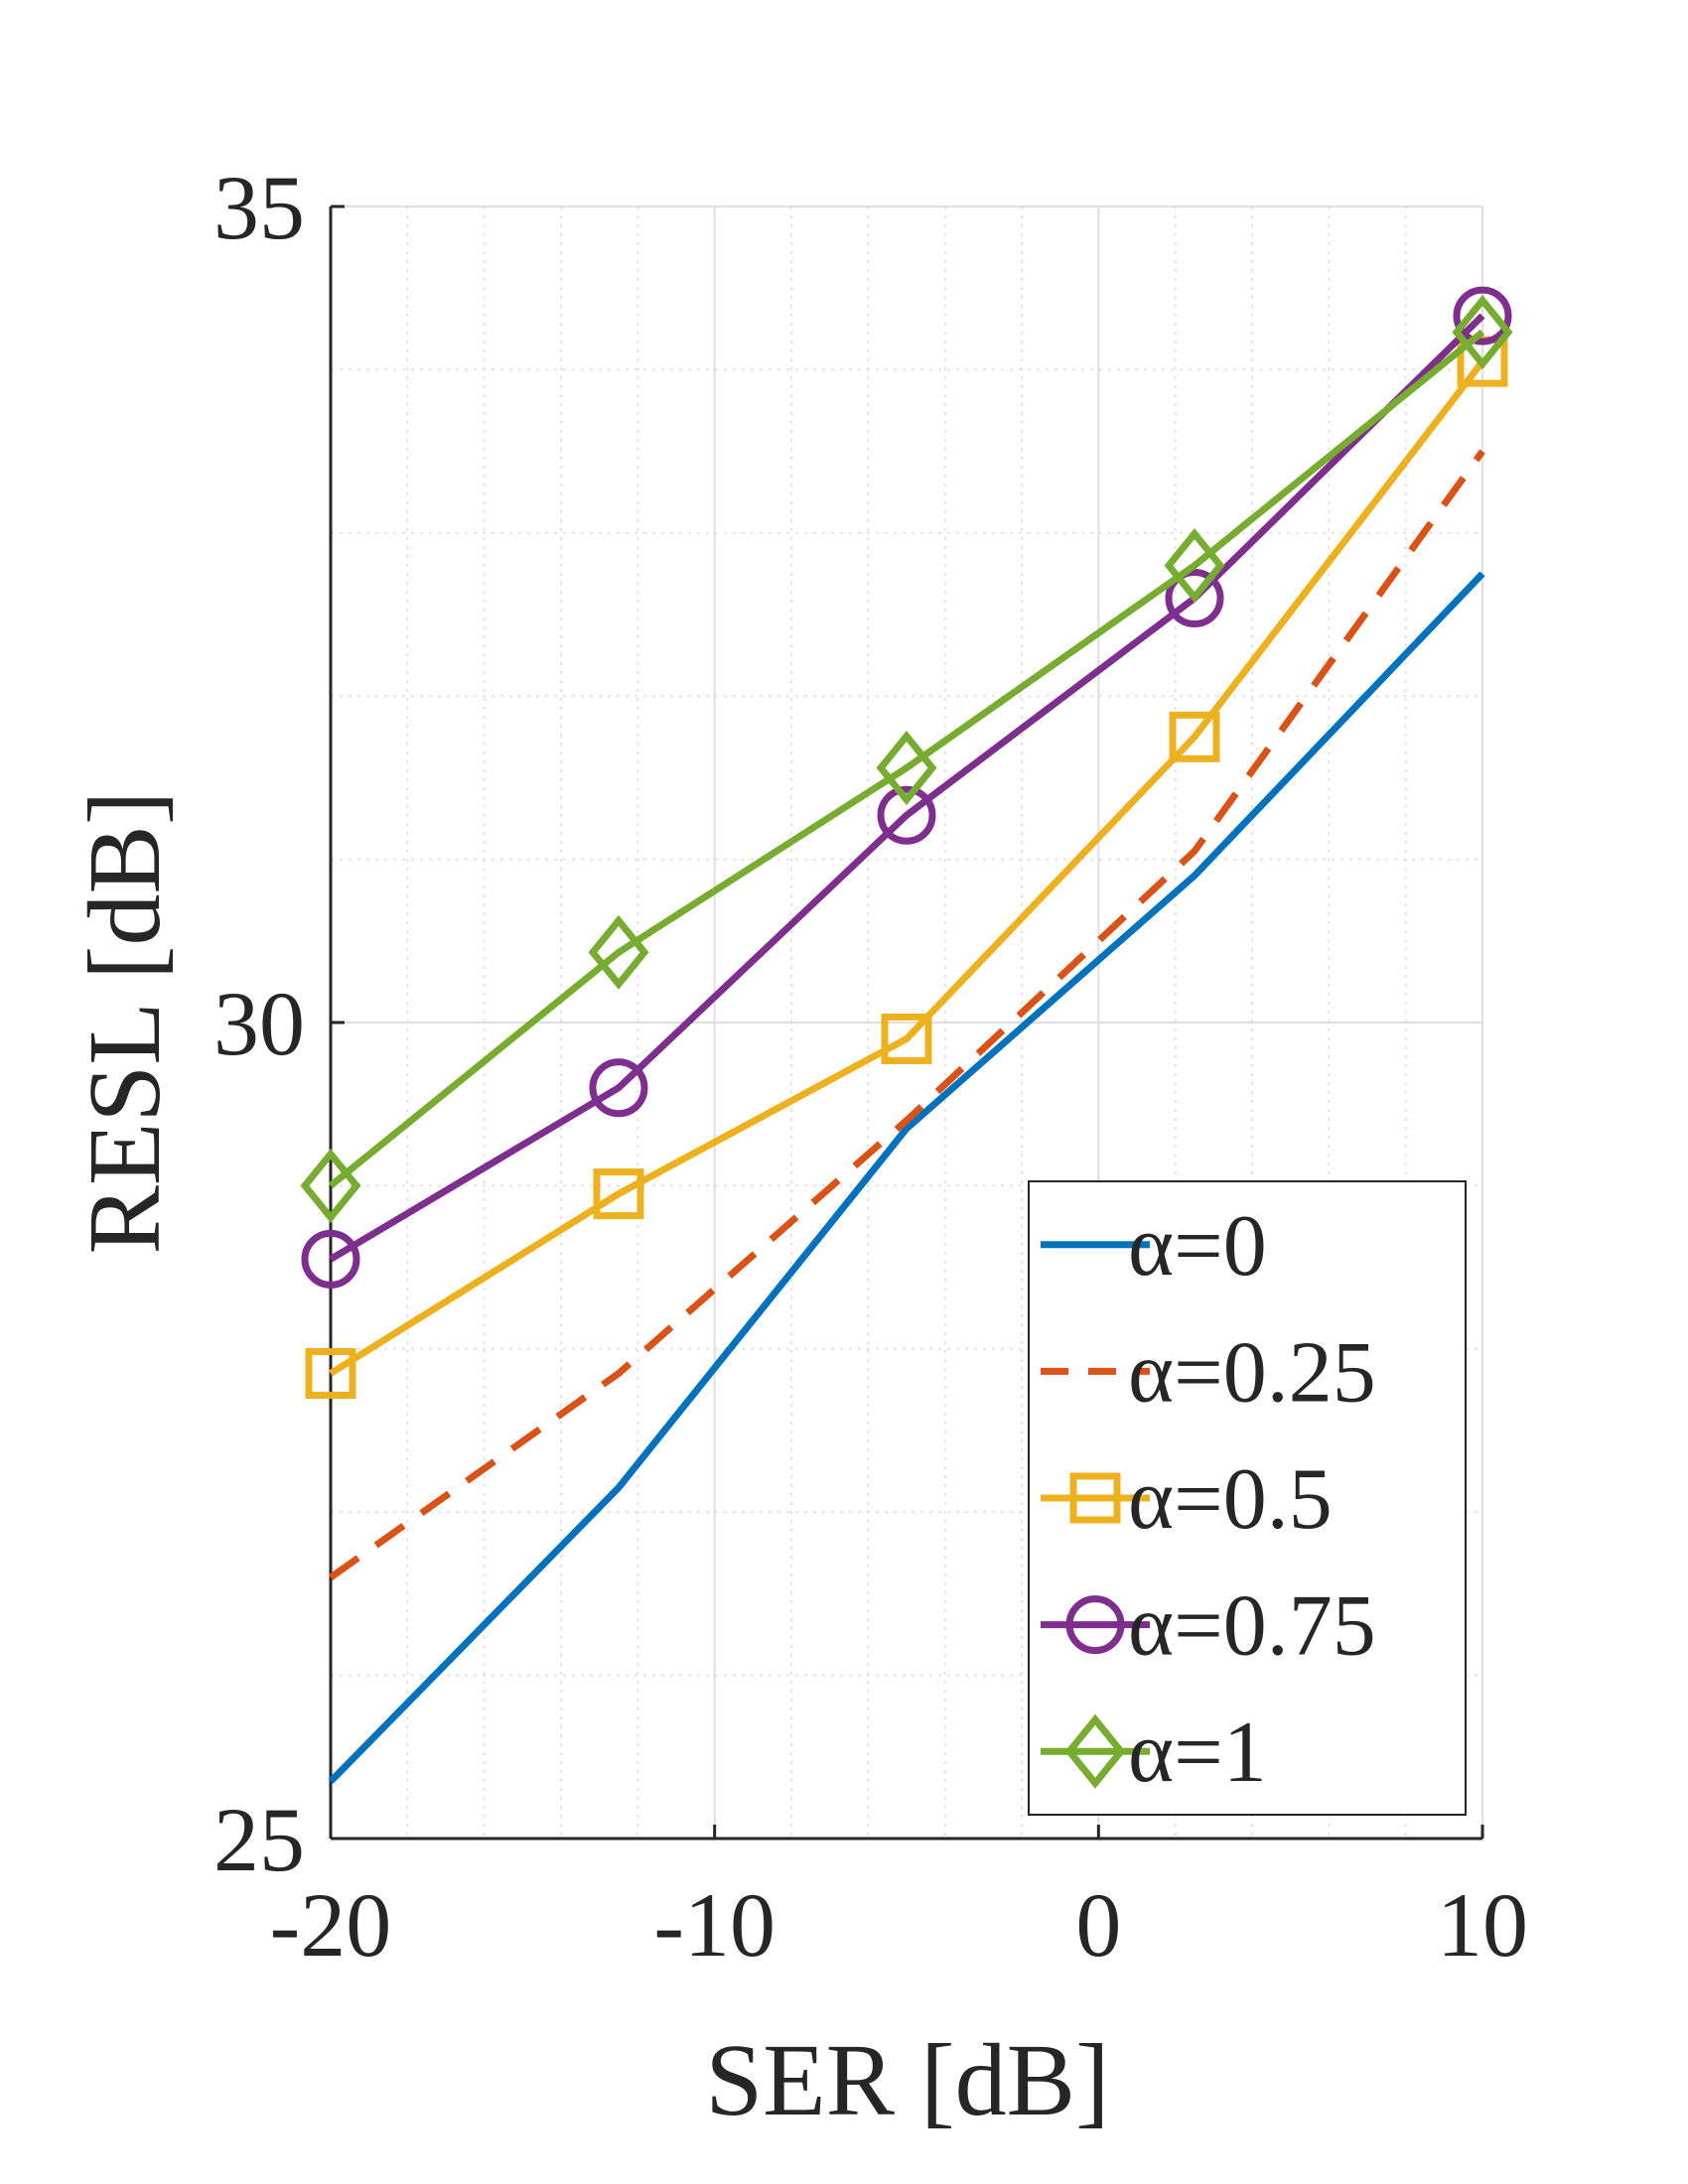 The image size is (1688, 2184). Describe the element at coordinates (125, 1022) in the screenshot. I see `y-axis-label: RESL [dB]` at that location.